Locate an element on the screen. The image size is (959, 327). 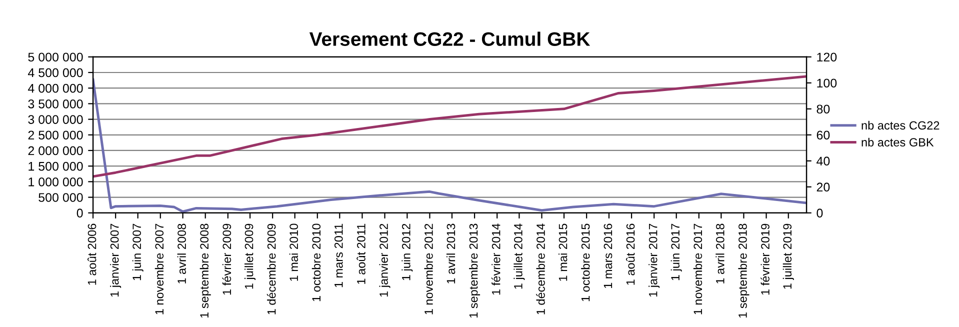
x-tick-label: 1 juillet 2009 is located at coordinates (250, 256).